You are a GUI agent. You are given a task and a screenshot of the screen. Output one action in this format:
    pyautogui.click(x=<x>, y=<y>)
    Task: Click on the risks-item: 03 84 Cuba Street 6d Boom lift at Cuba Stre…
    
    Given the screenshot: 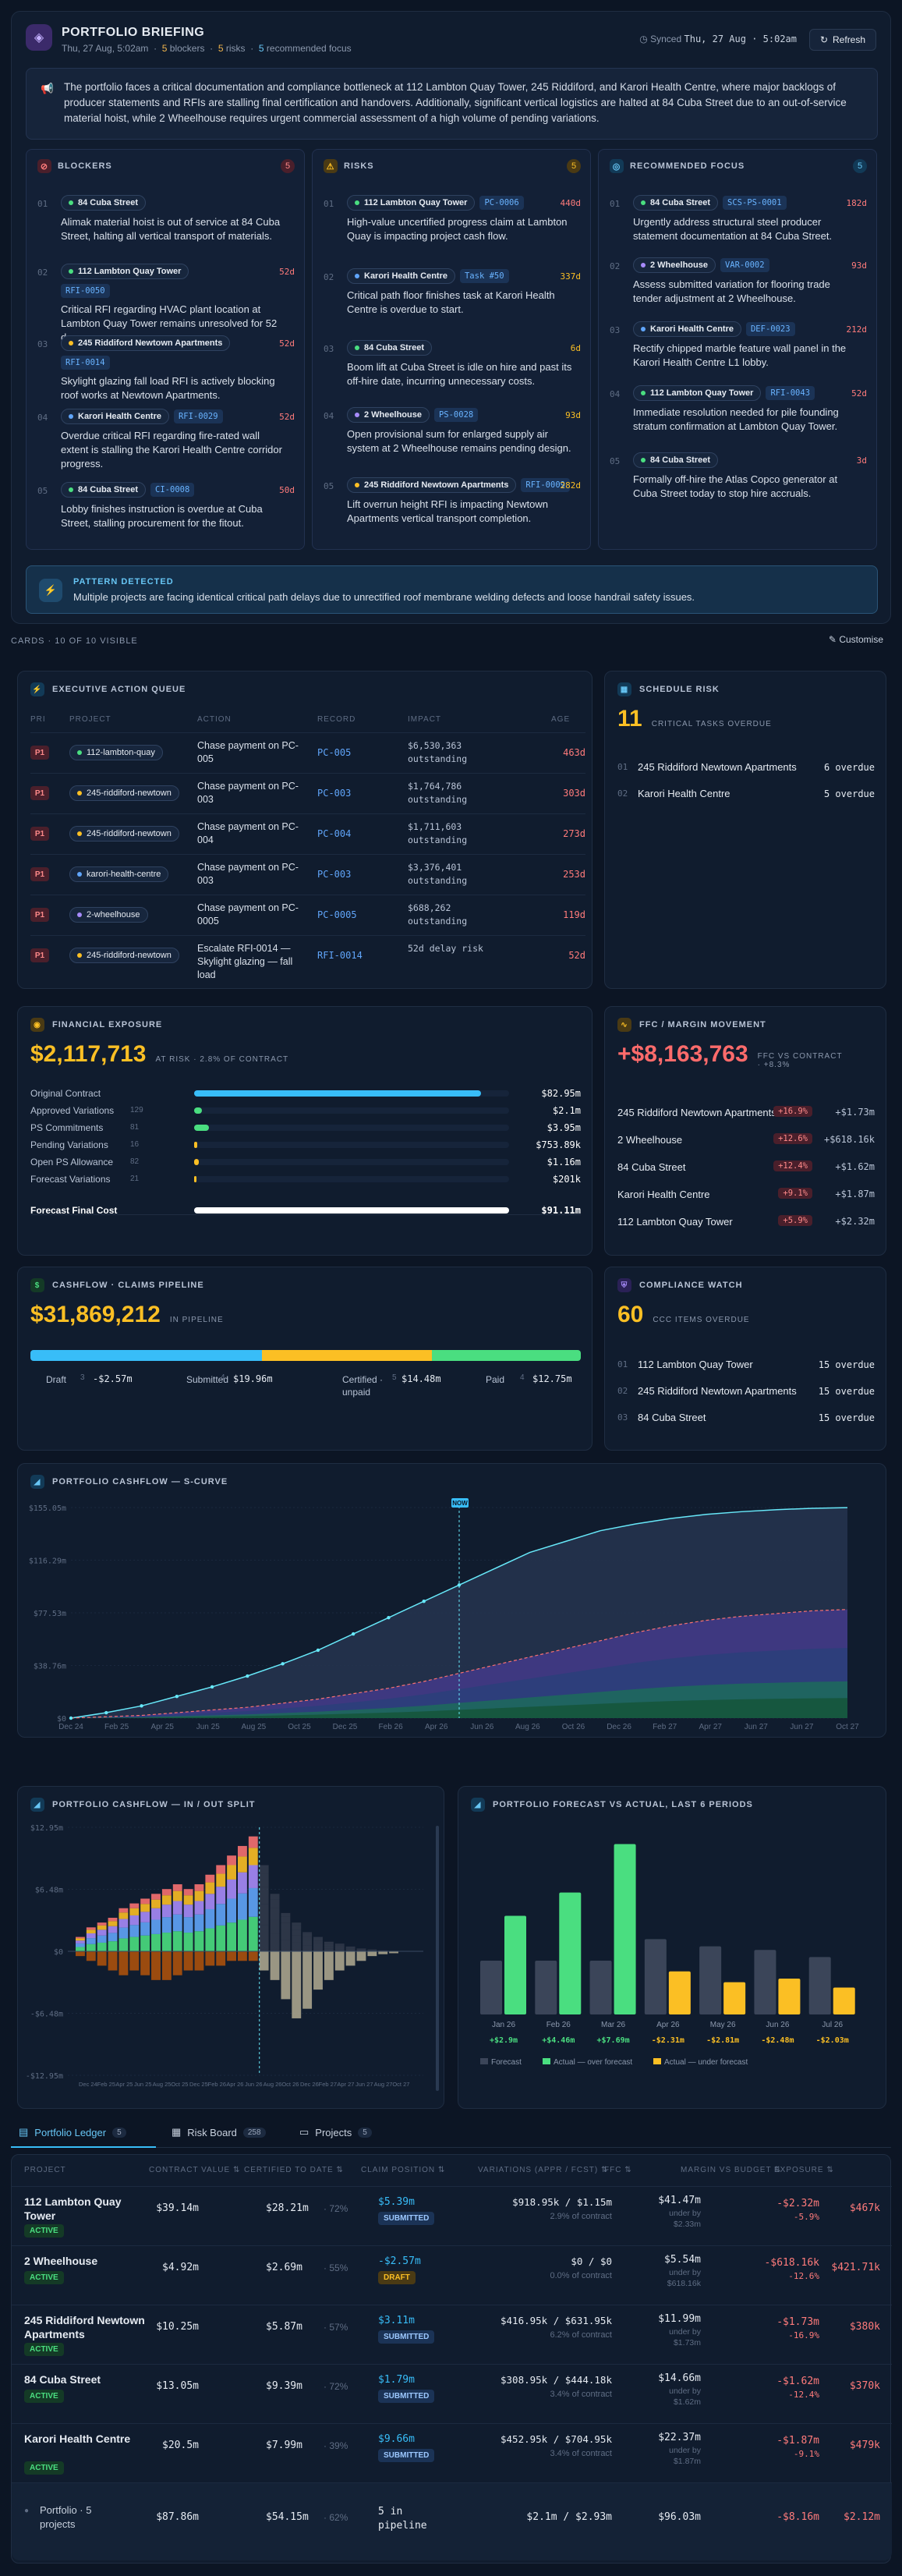 What is the action you would take?
    pyautogui.click(x=452, y=373)
    